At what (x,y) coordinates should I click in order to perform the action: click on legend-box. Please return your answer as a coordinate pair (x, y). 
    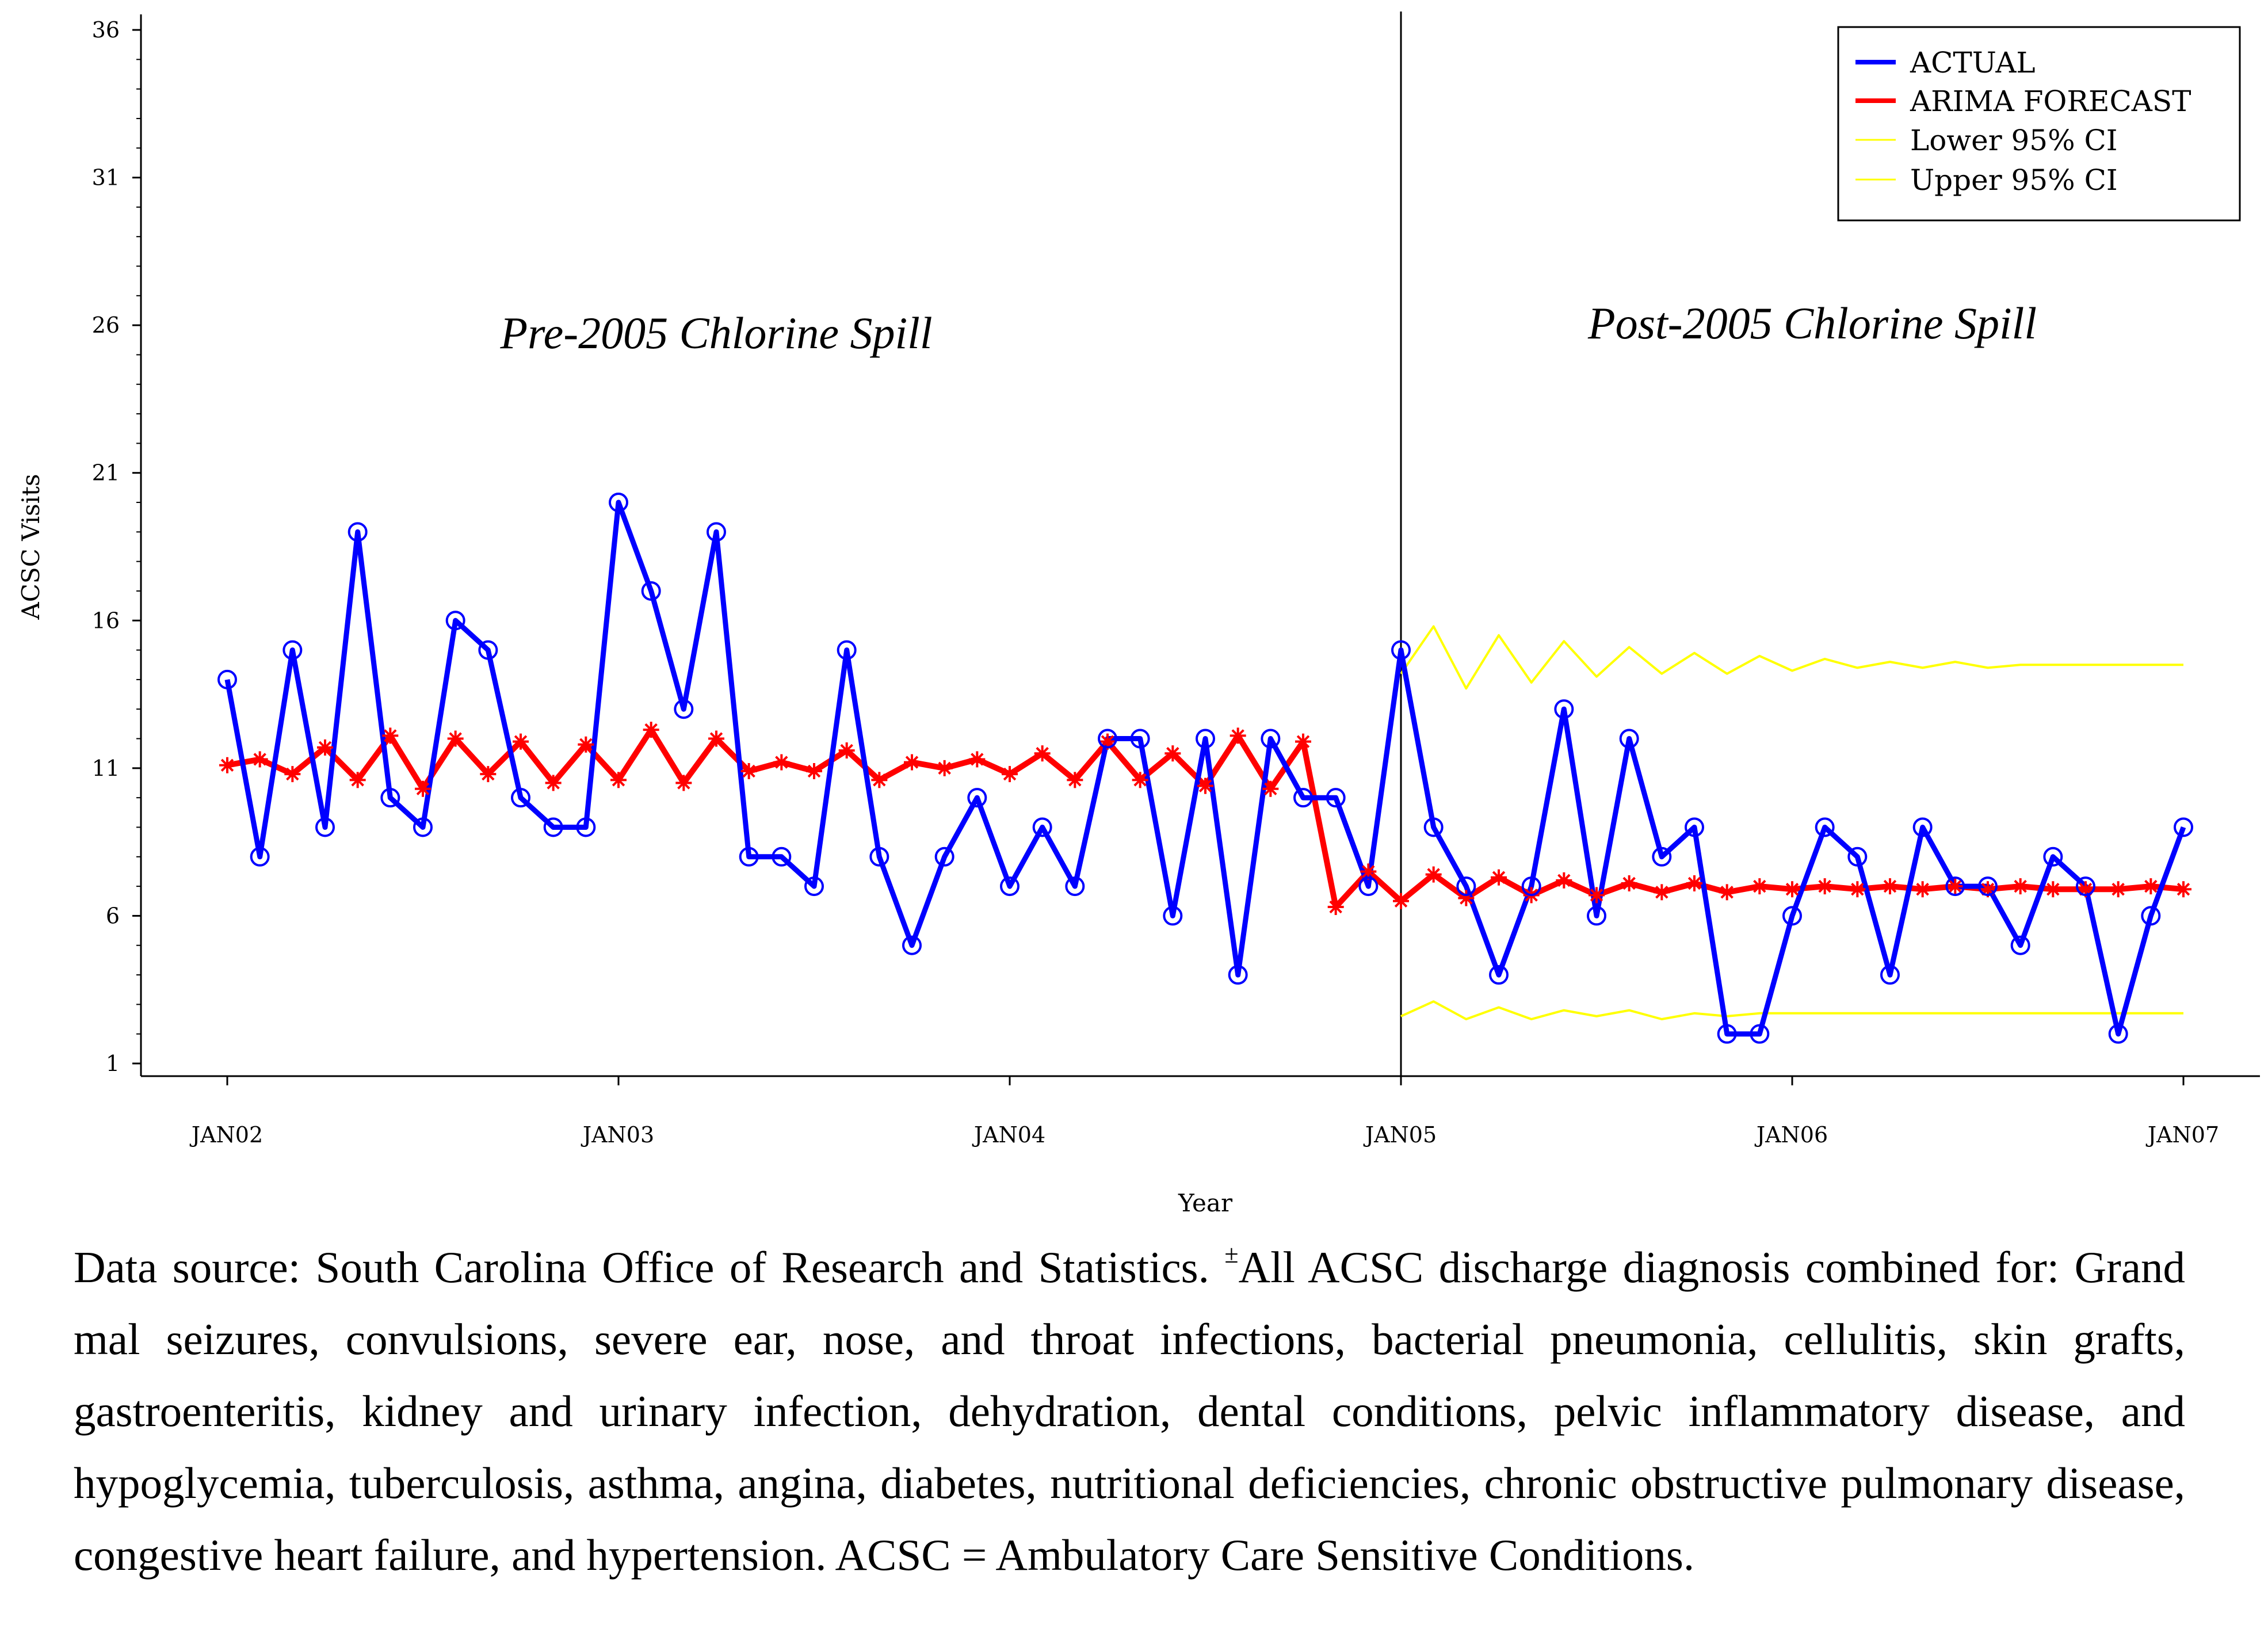
    Looking at the image, I should click on (2039, 124).